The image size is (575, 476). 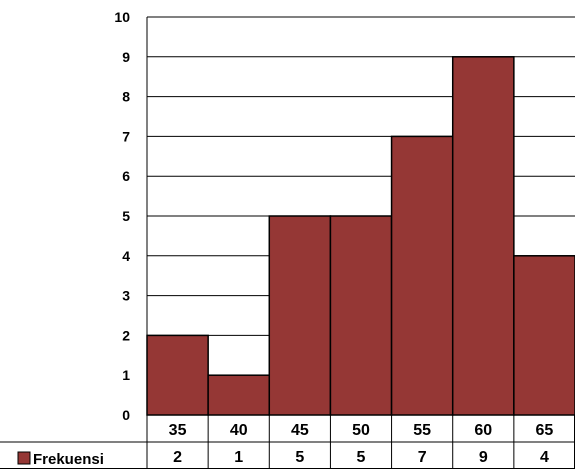 I want to click on y-tick-label-10: 10, so click(x=122, y=17).